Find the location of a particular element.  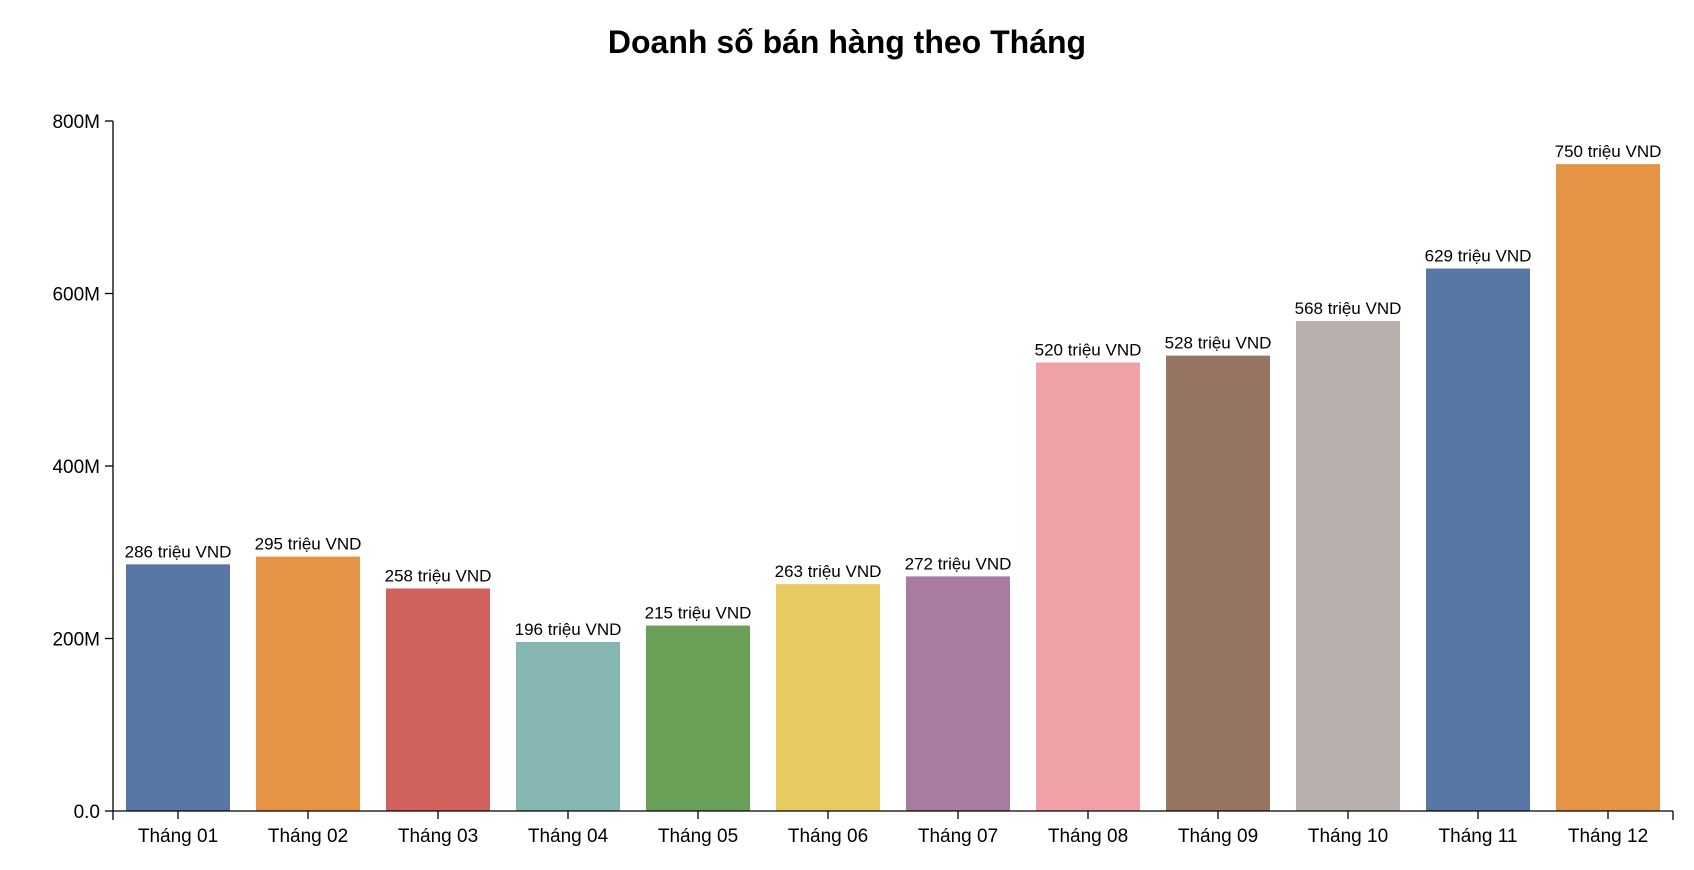

data-label-9: 528 triệu VND is located at coordinates (1218, 343).